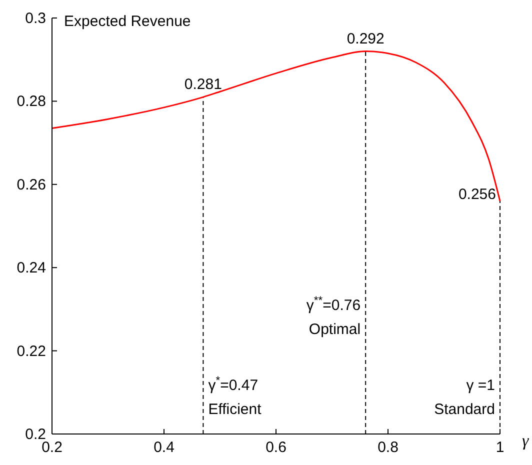 This screenshot has height=465, width=532. What do you see at coordinates (276, 447) in the screenshot?
I see `x-tick-label: 0.6` at bounding box center [276, 447].